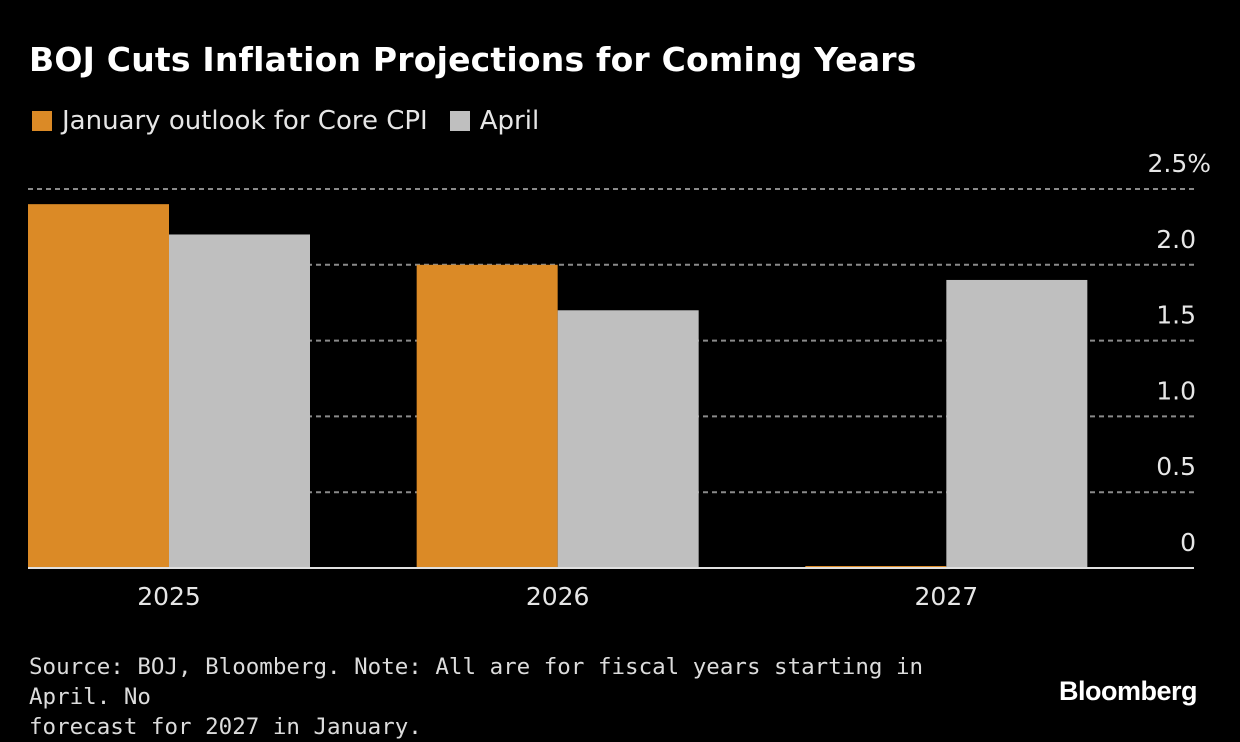 The height and width of the screenshot is (742, 1240). I want to click on x-tick-label: 2027, so click(947, 596).